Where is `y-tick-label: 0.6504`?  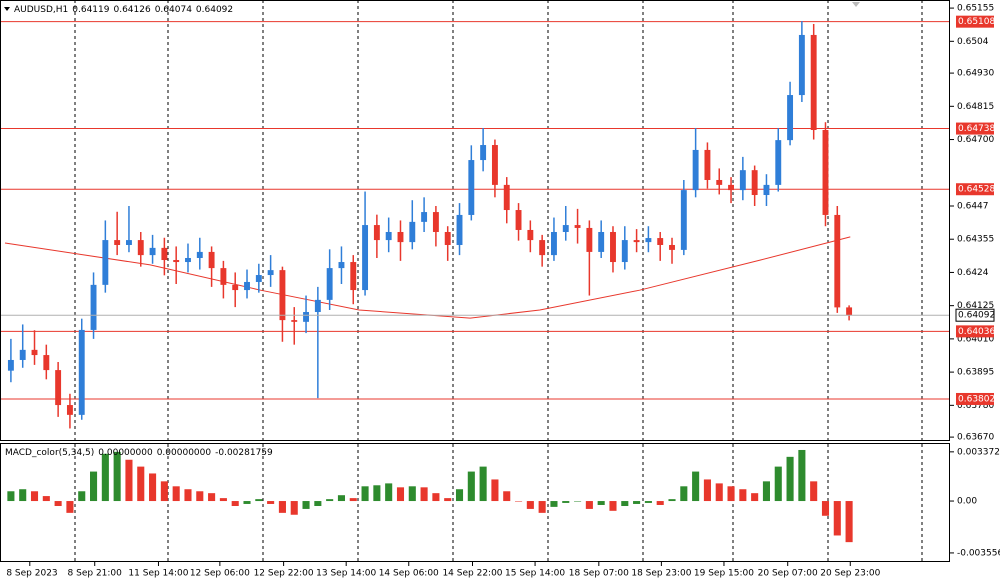 y-tick-label: 0.6504 is located at coordinates (973, 42).